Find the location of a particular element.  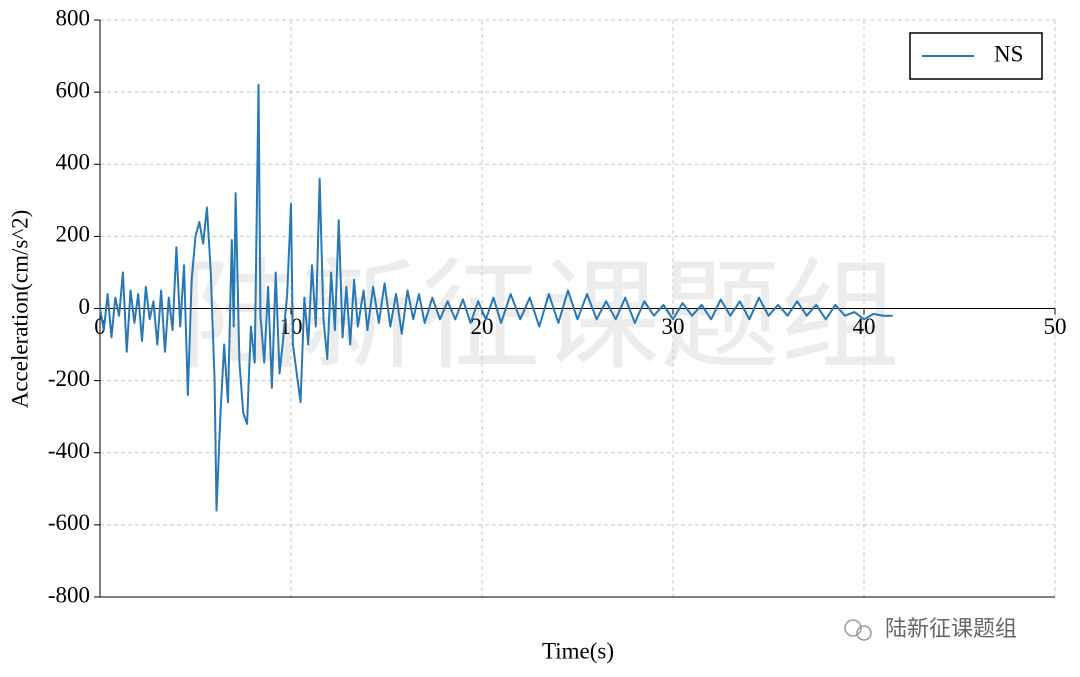

source-logo is located at coordinates (858, 630).